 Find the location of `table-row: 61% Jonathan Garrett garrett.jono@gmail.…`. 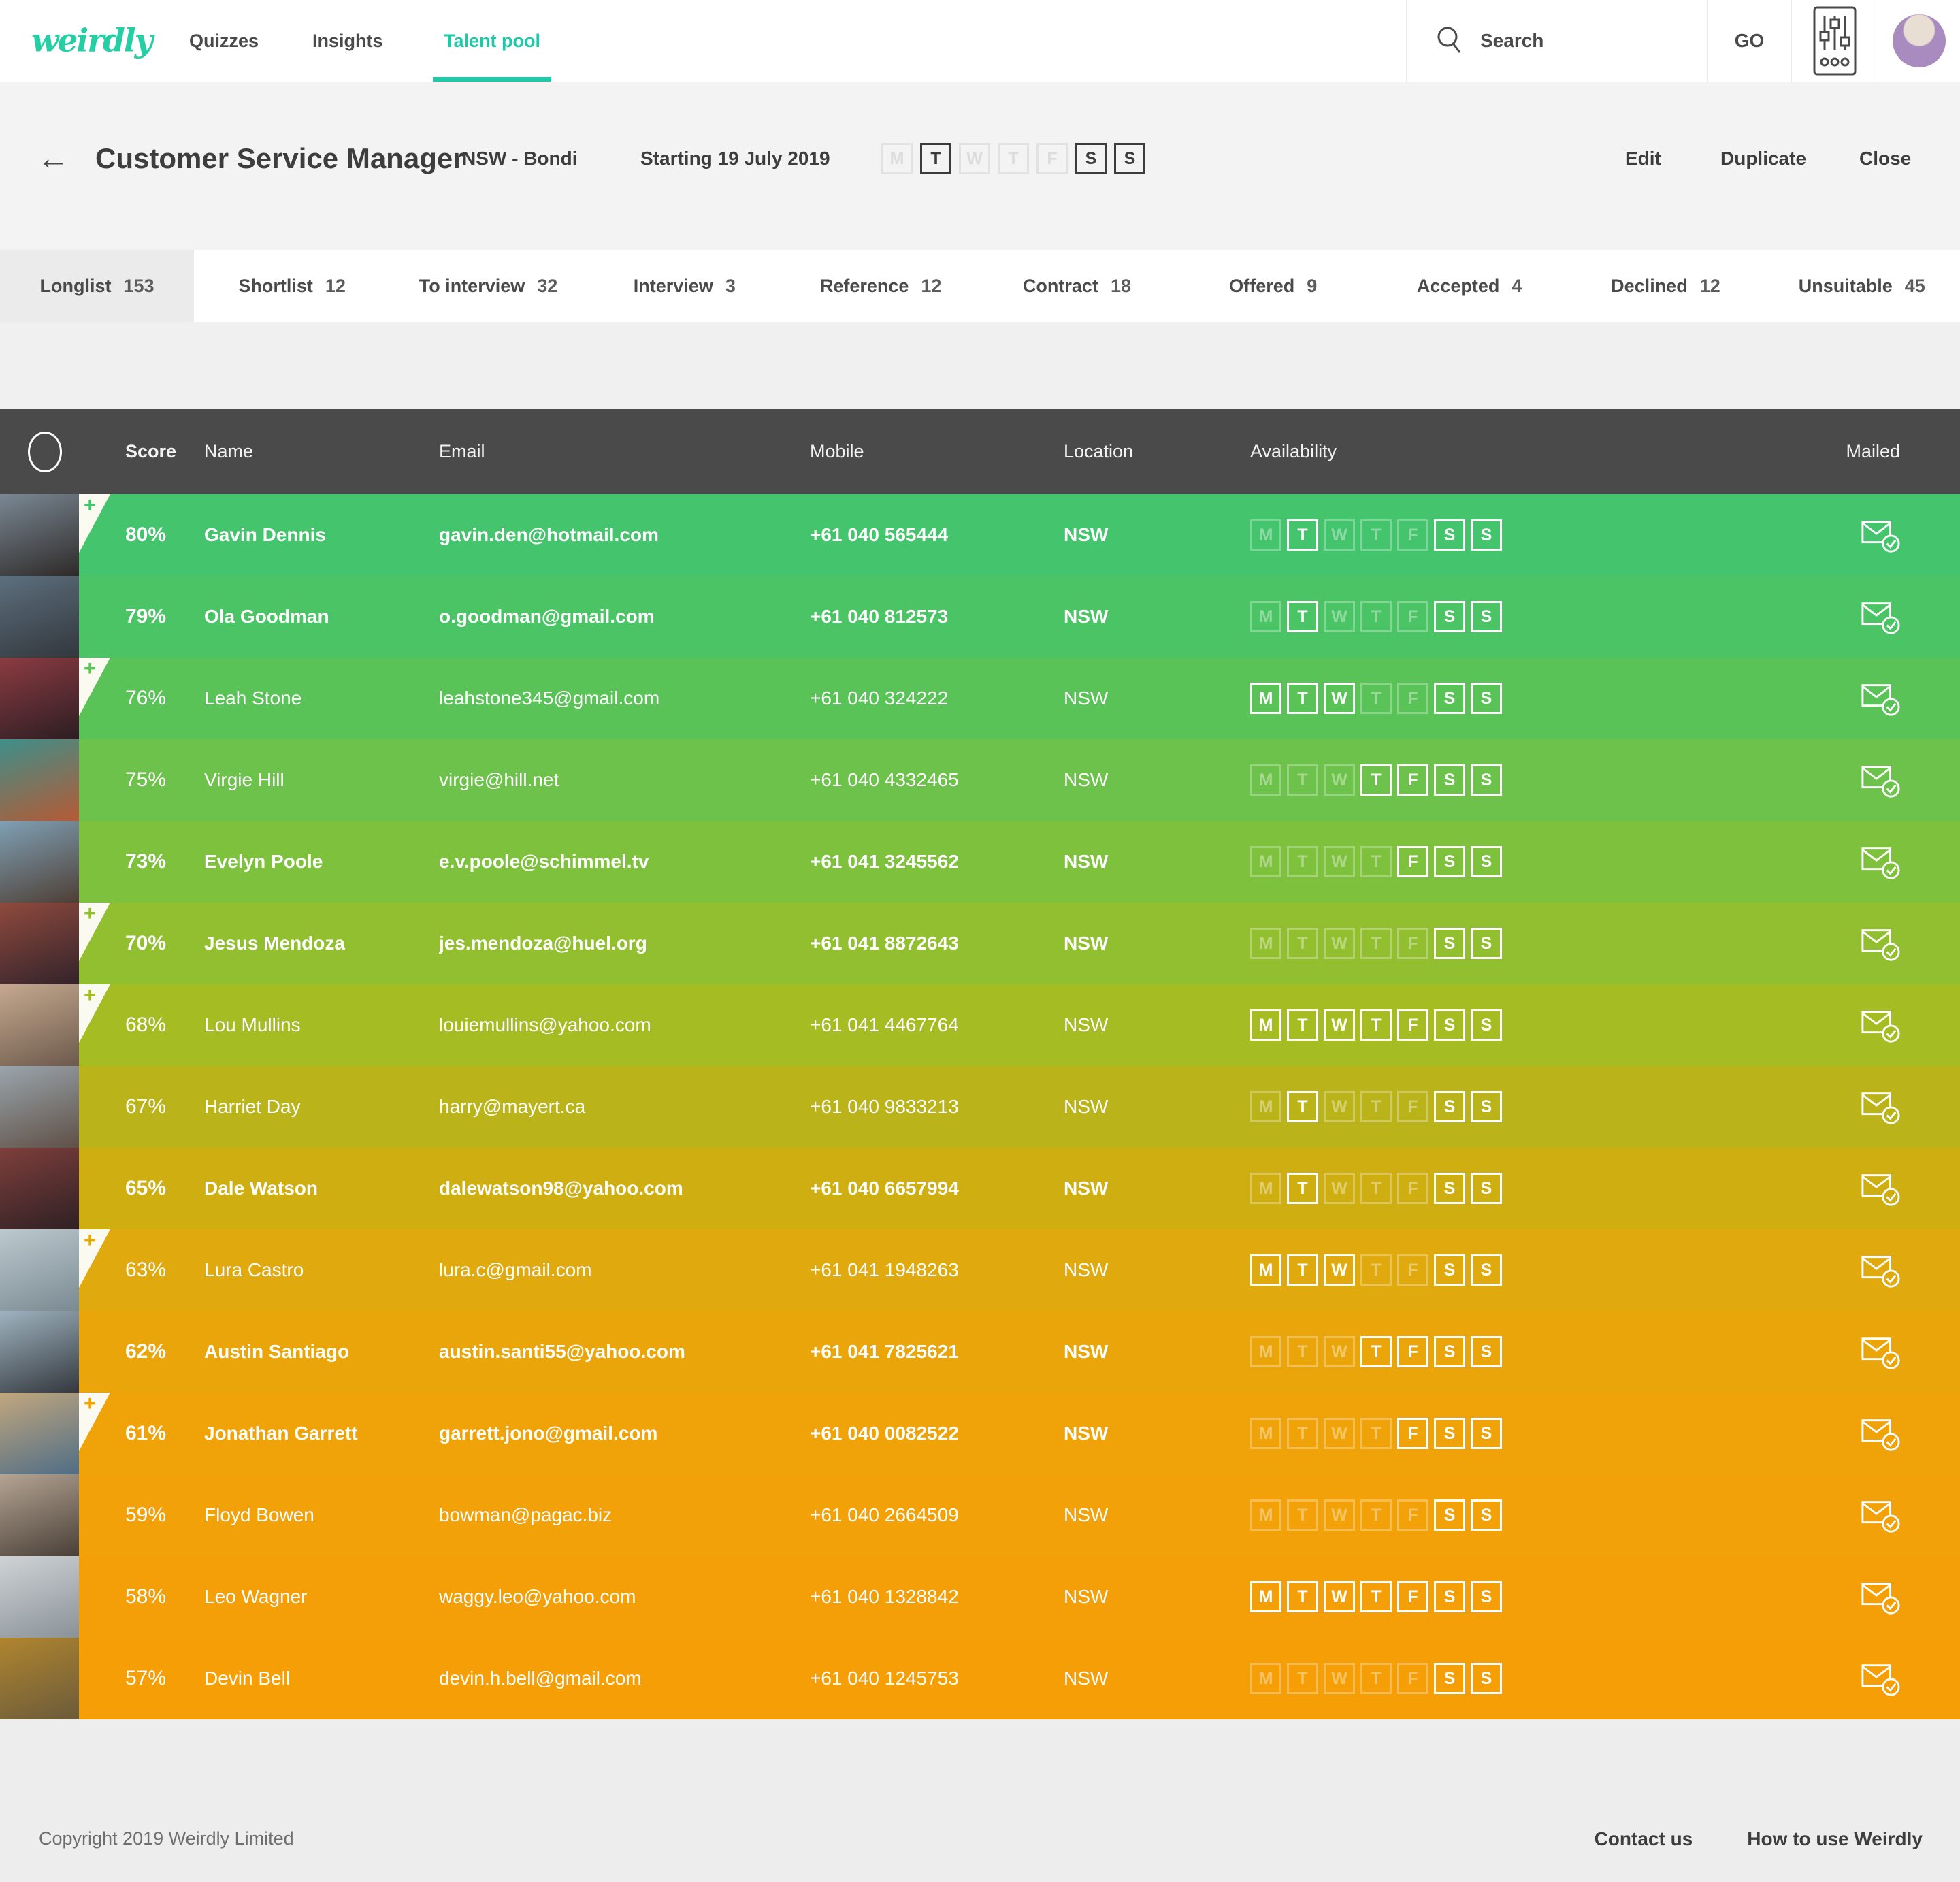

table-row: 61% Jonathan Garrett garrett.jono@gmail.… is located at coordinates (980, 1433).